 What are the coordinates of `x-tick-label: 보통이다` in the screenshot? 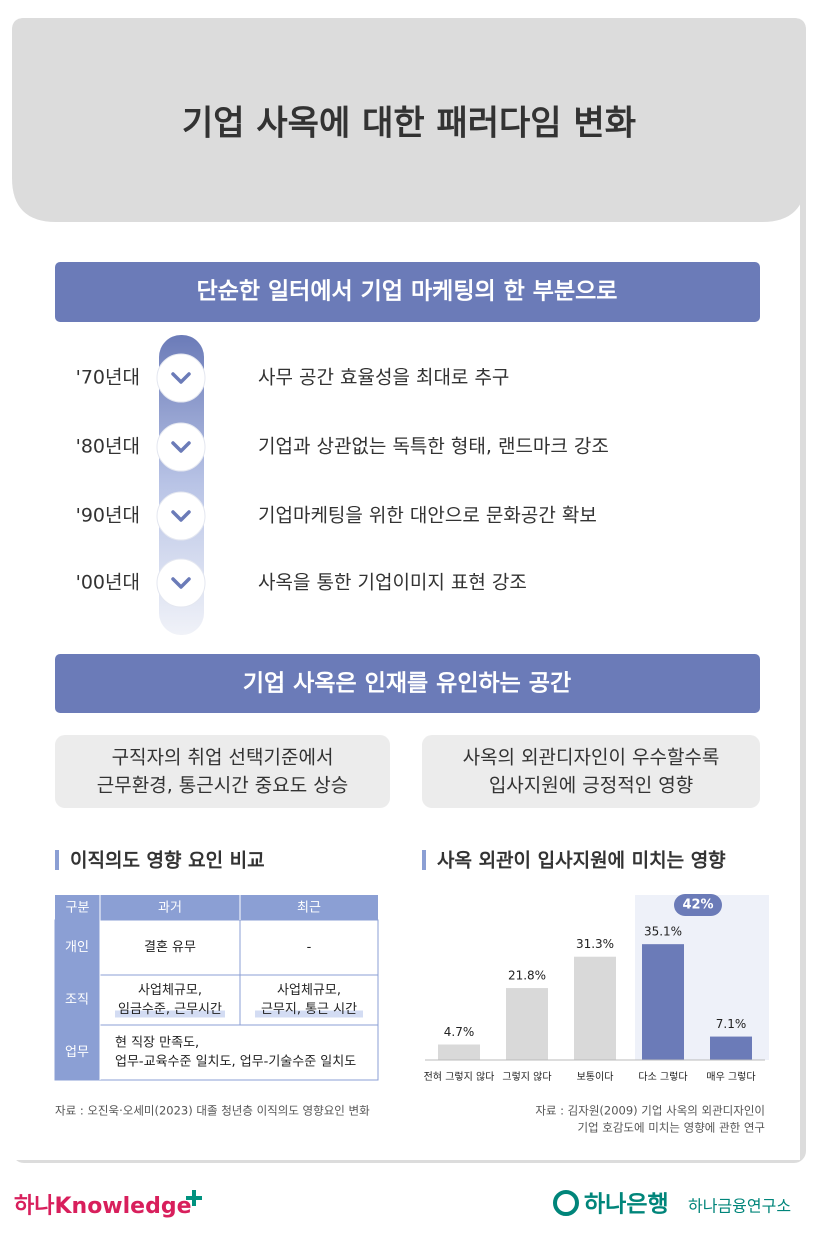 It's located at (595, 1077).